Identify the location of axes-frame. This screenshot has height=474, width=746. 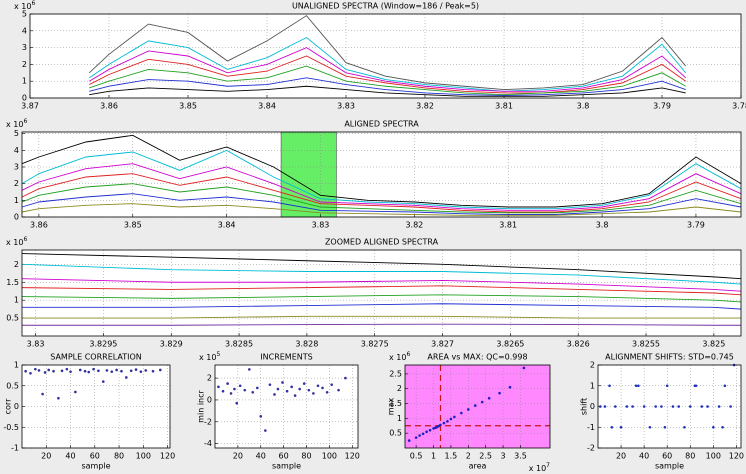
(669, 406).